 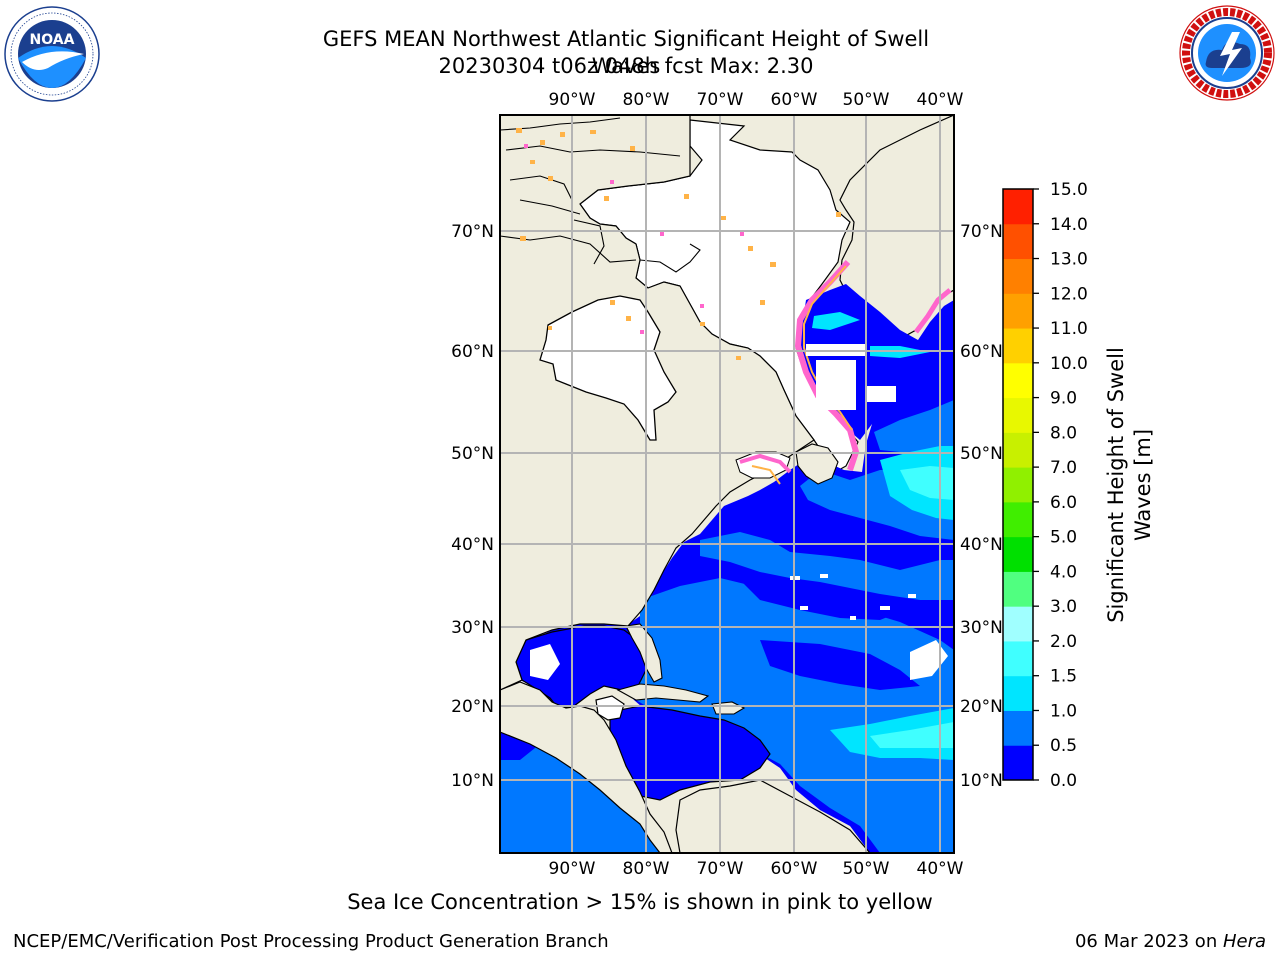 I want to click on colorbar-tick-label: 14.0, so click(x=1069, y=225).